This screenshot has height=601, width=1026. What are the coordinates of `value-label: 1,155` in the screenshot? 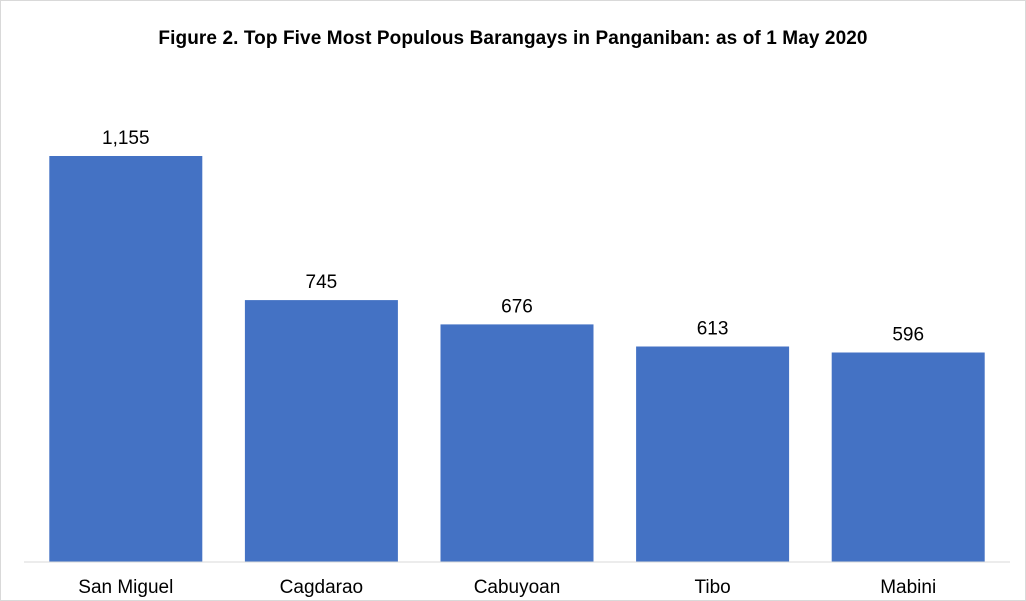 It's located at (126, 138).